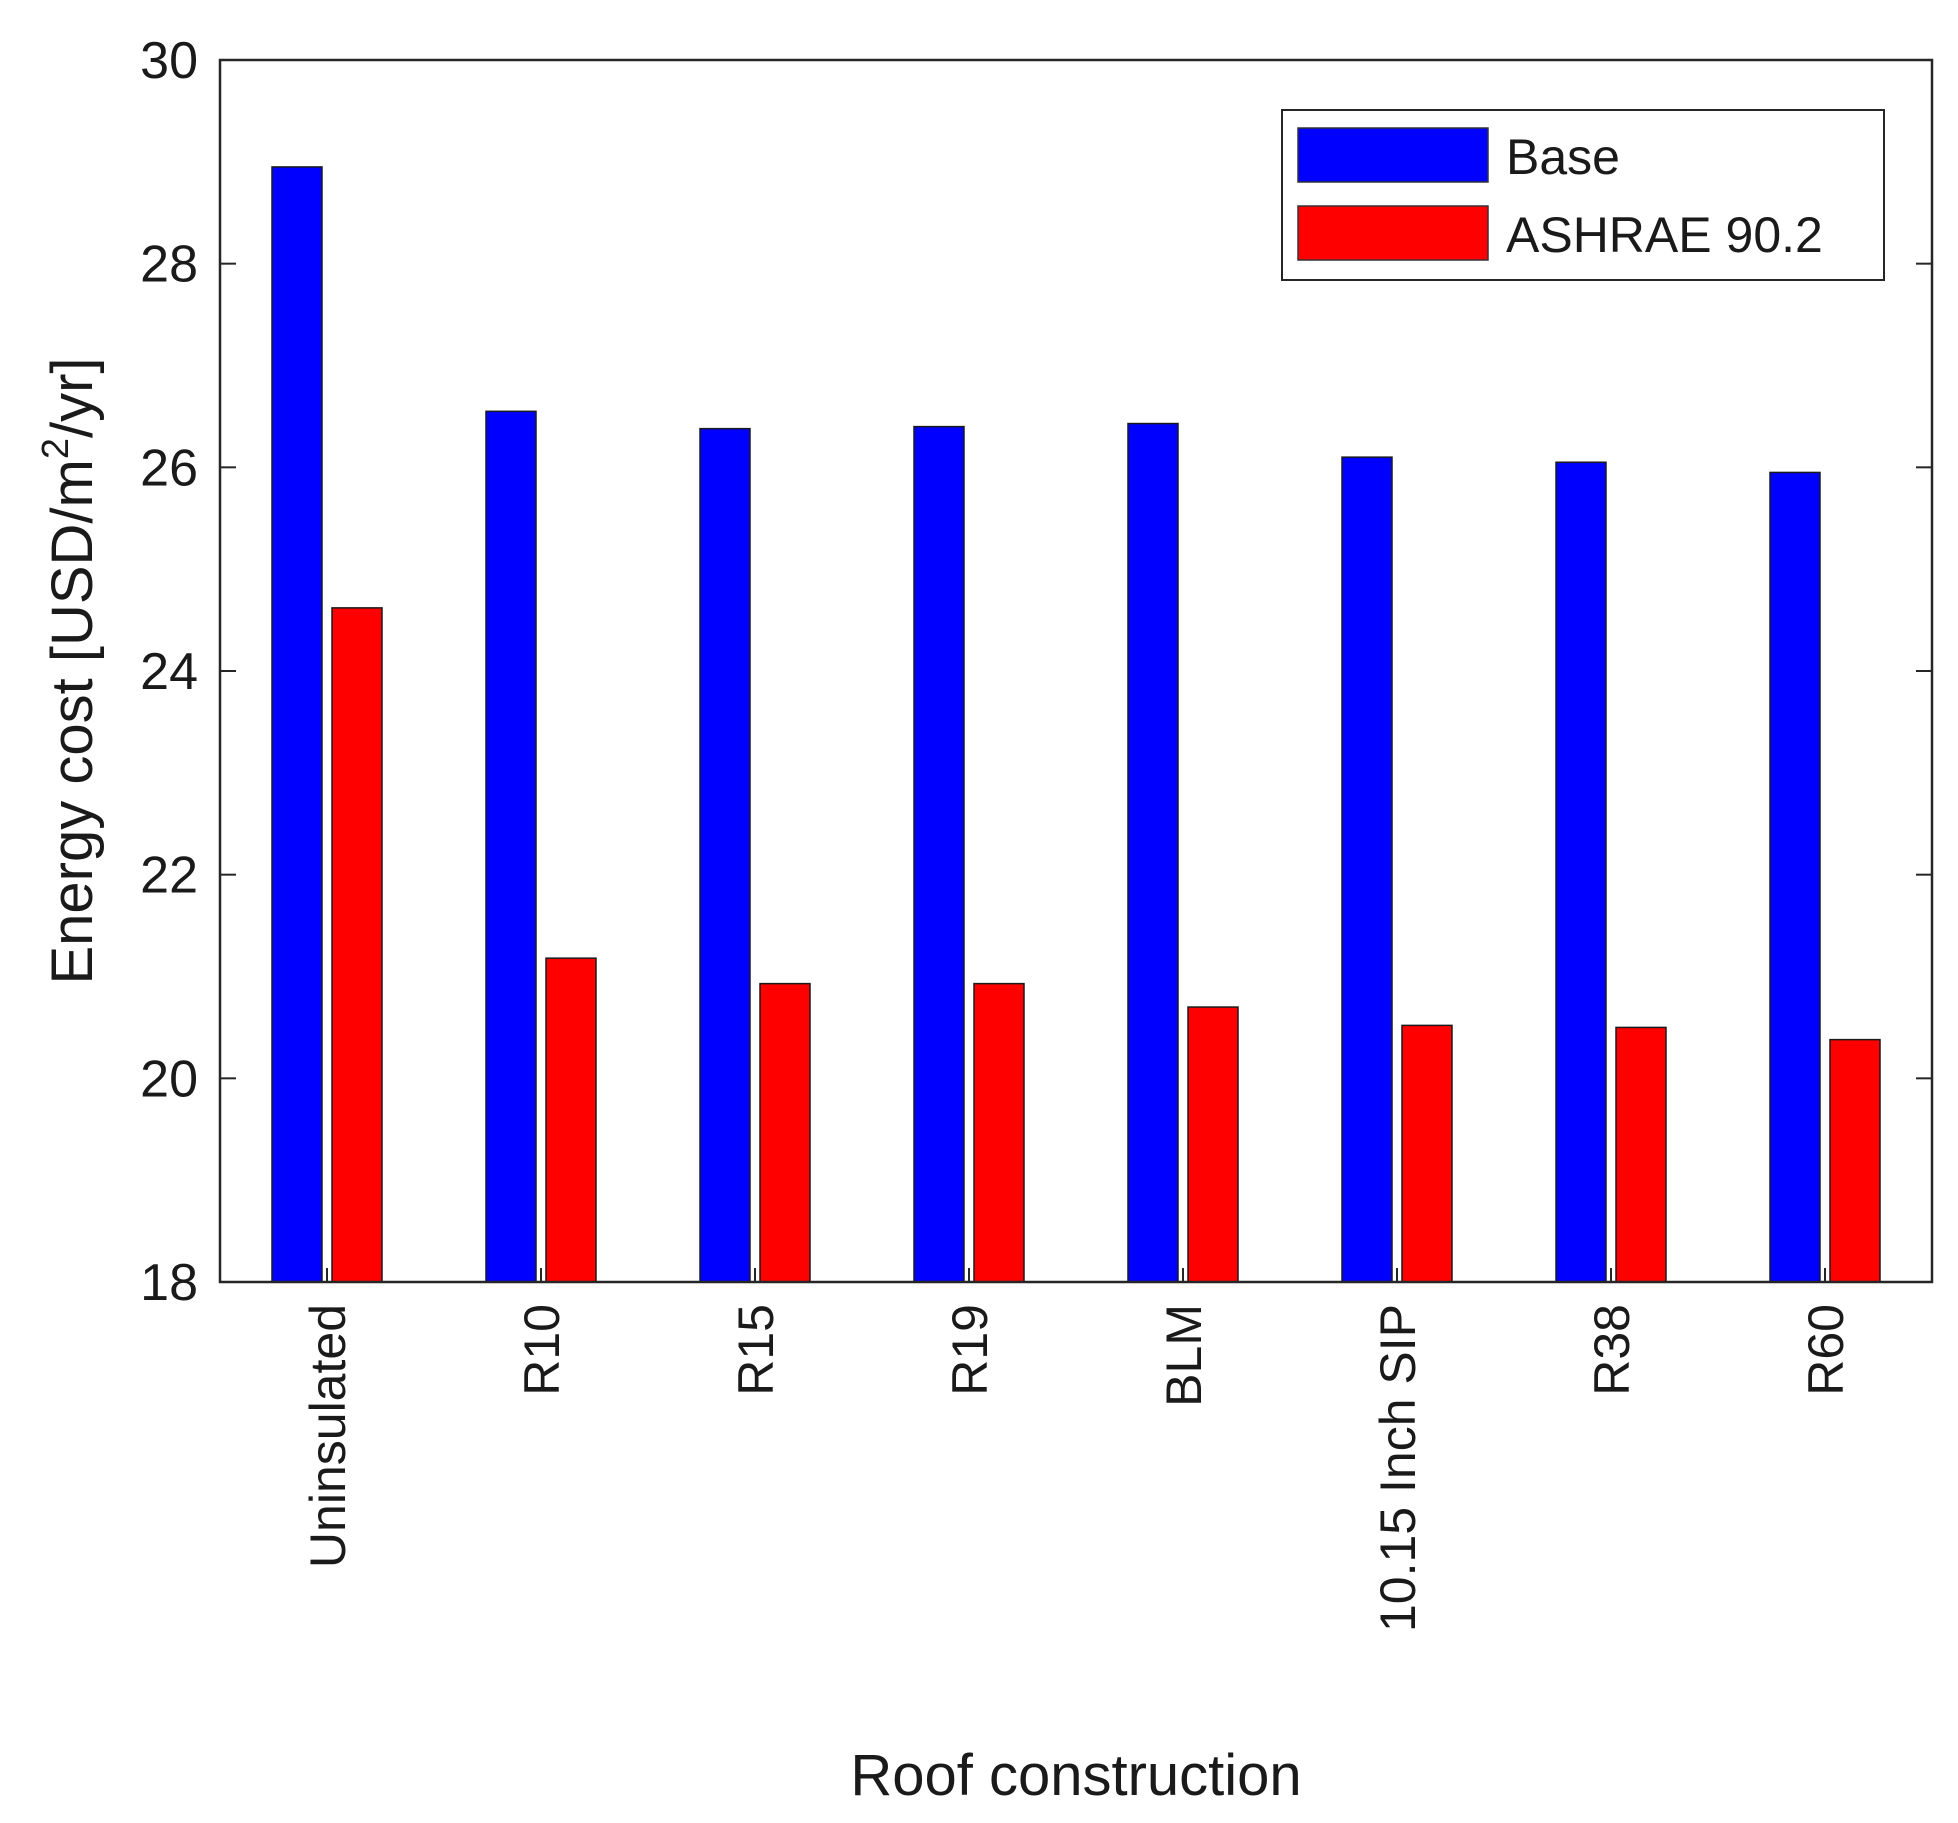 Image resolution: width=1958 pixels, height=1823 pixels. Describe the element at coordinates (56, 448) in the screenshot. I see `y-axis-label-superscript: 2` at that location.